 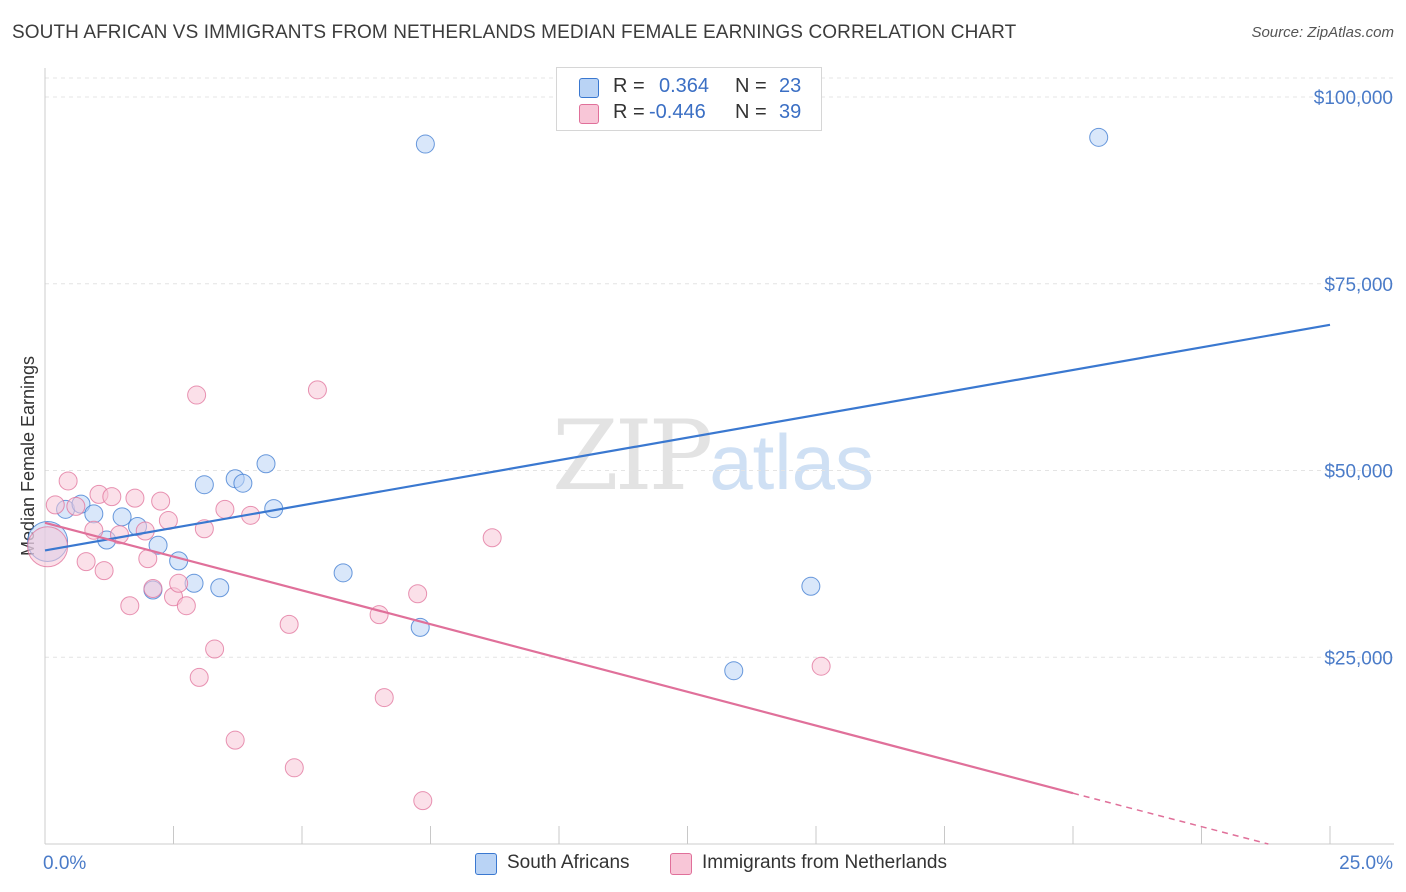 I want to click on watermark-atlas: atlas, so click(x=791, y=462).